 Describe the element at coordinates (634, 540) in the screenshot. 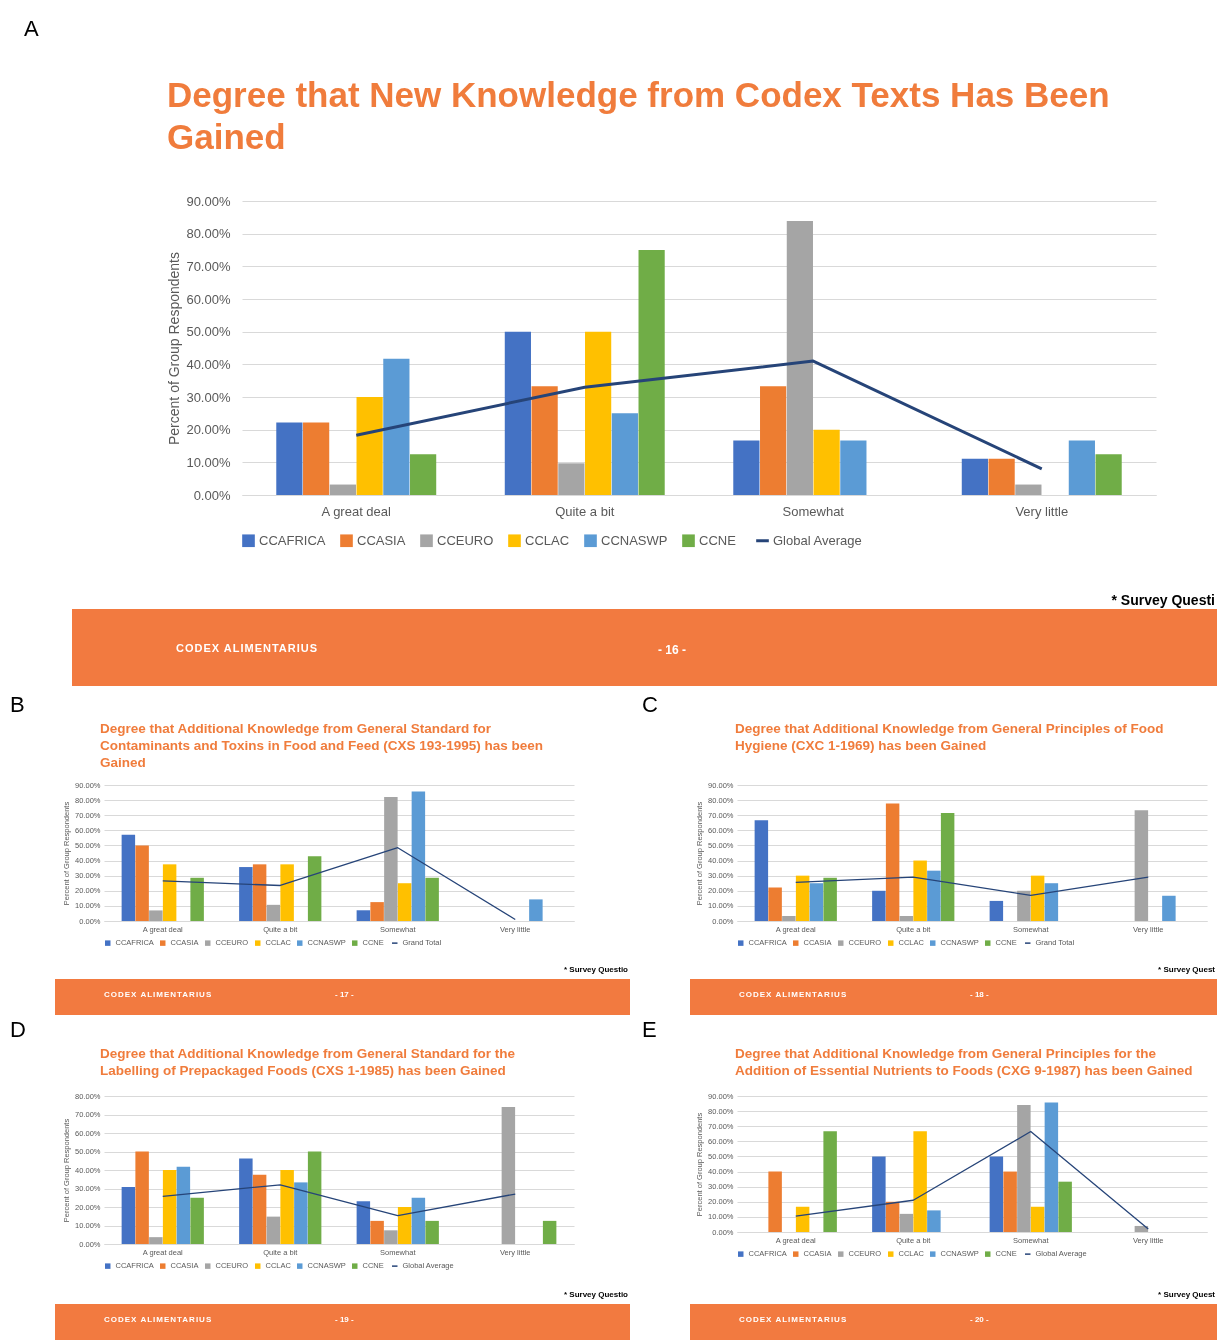

I see `legend-label: CCNASWP` at that location.